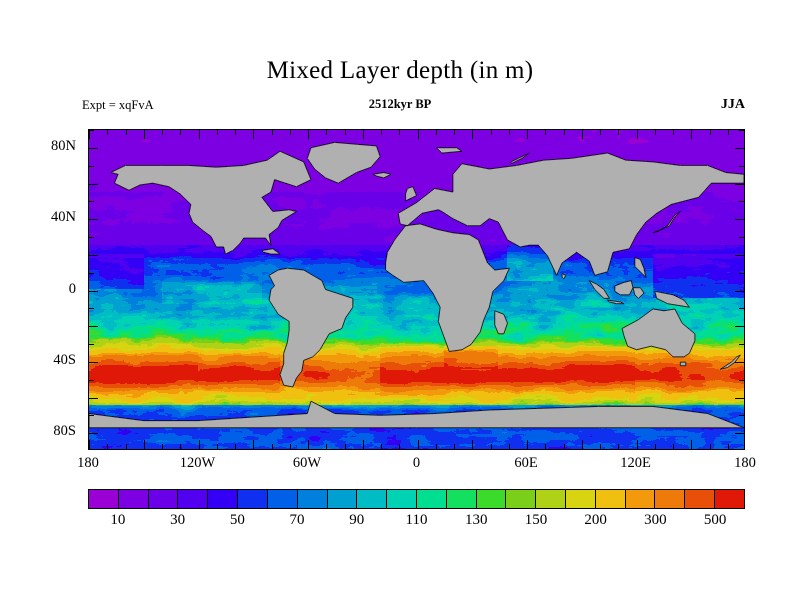 The width and height of the screenshot is (800, 600). Describe the element at coordinates (237, 520) in the screenshot. I see `colorbar-tick-label: 50` at that location.